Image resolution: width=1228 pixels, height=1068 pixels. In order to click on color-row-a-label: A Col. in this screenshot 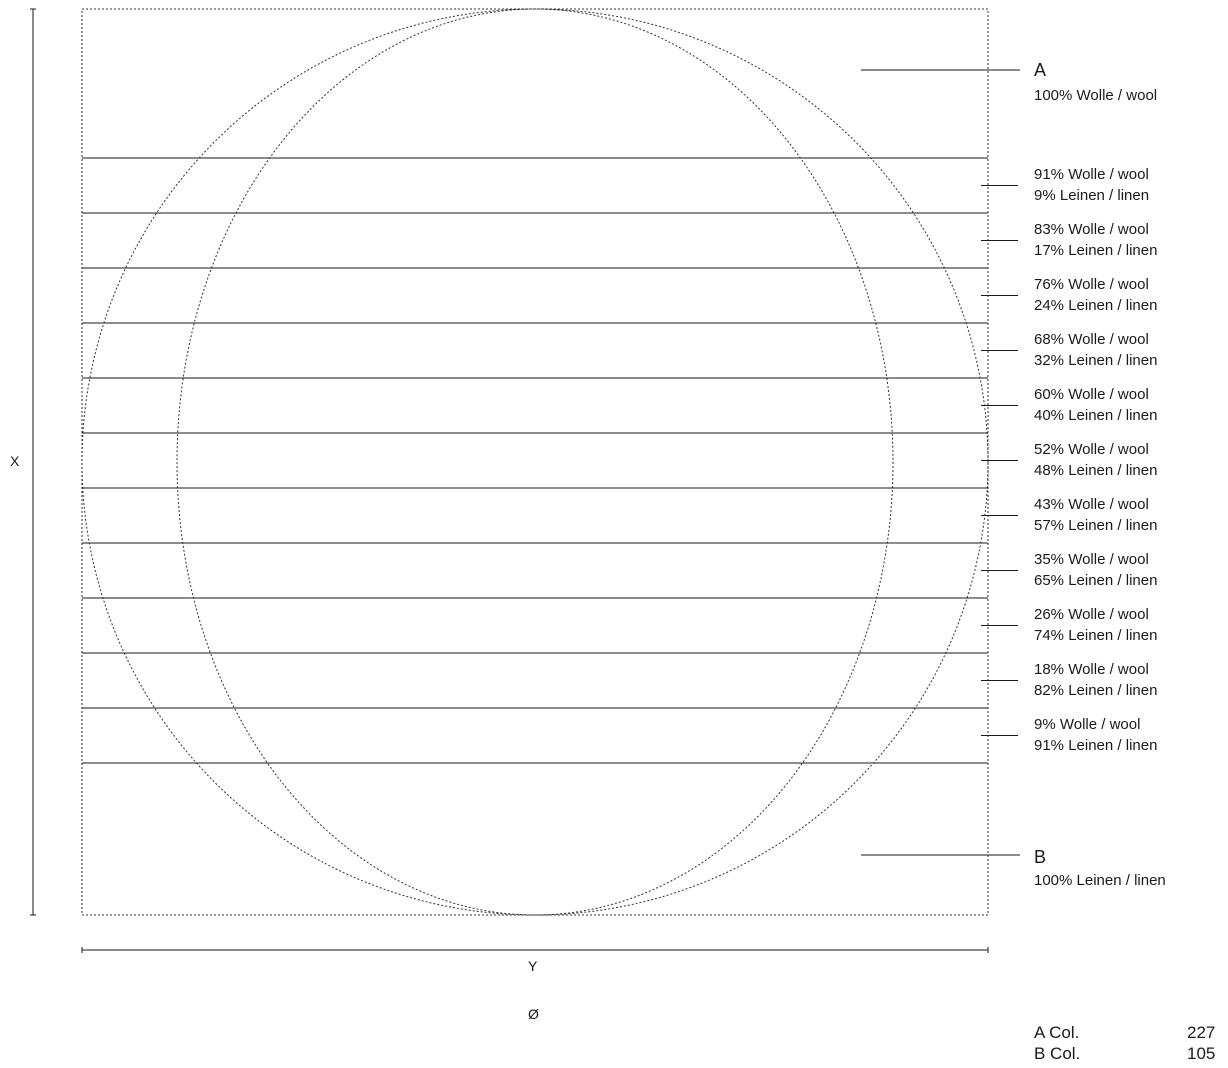, I will do `click(1057, 1032)`.